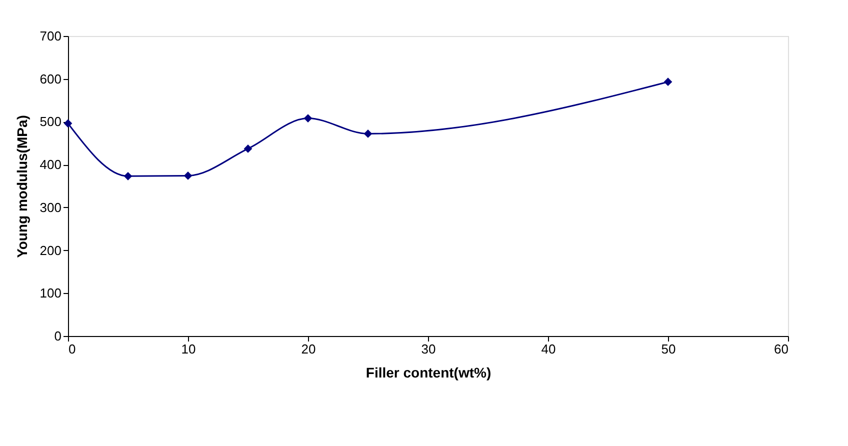  Describe the element at coordinates (668, 349) in the screenshot. I see `x-tick-label: 50` at that location.